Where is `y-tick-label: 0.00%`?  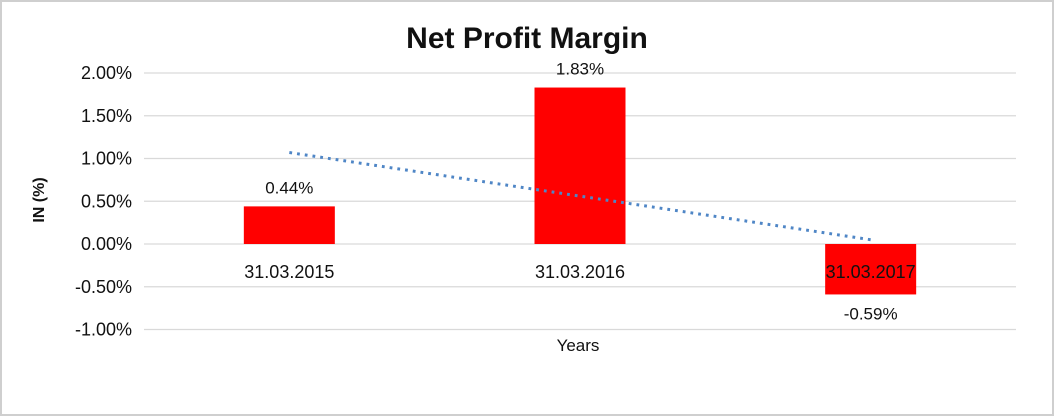
y-tick-label: 0.00% is located at coordinates (106, 244).